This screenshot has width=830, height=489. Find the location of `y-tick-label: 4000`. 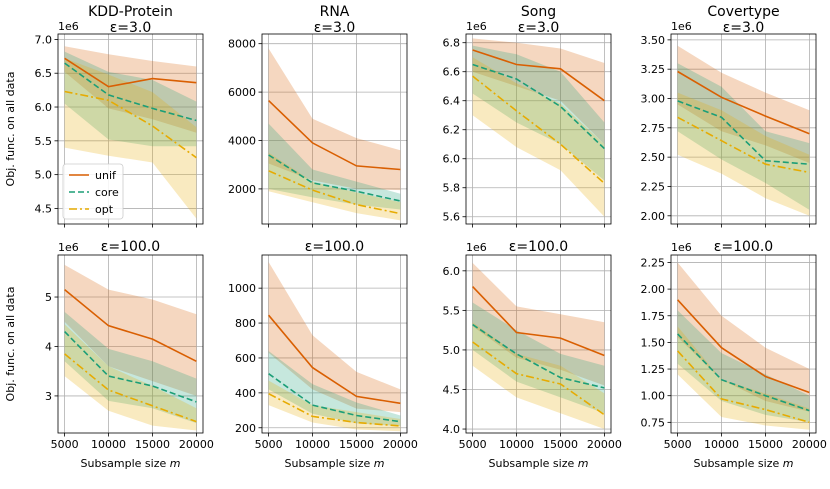

y-tick-label: 4000 is located at coordinates (242, 140).